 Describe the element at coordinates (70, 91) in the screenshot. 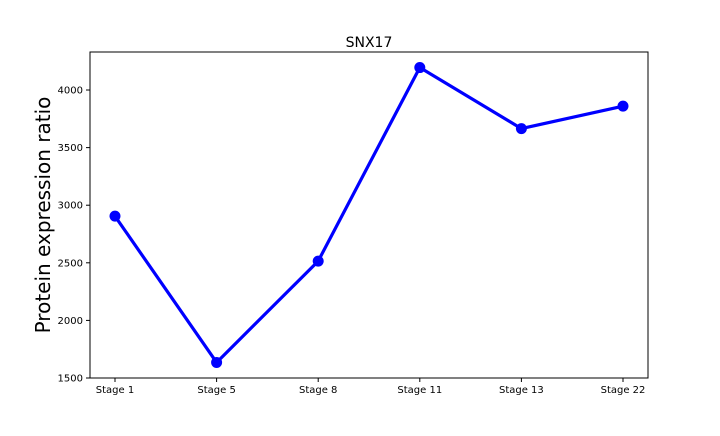

I see `y-tick-label: 4000` at that location.